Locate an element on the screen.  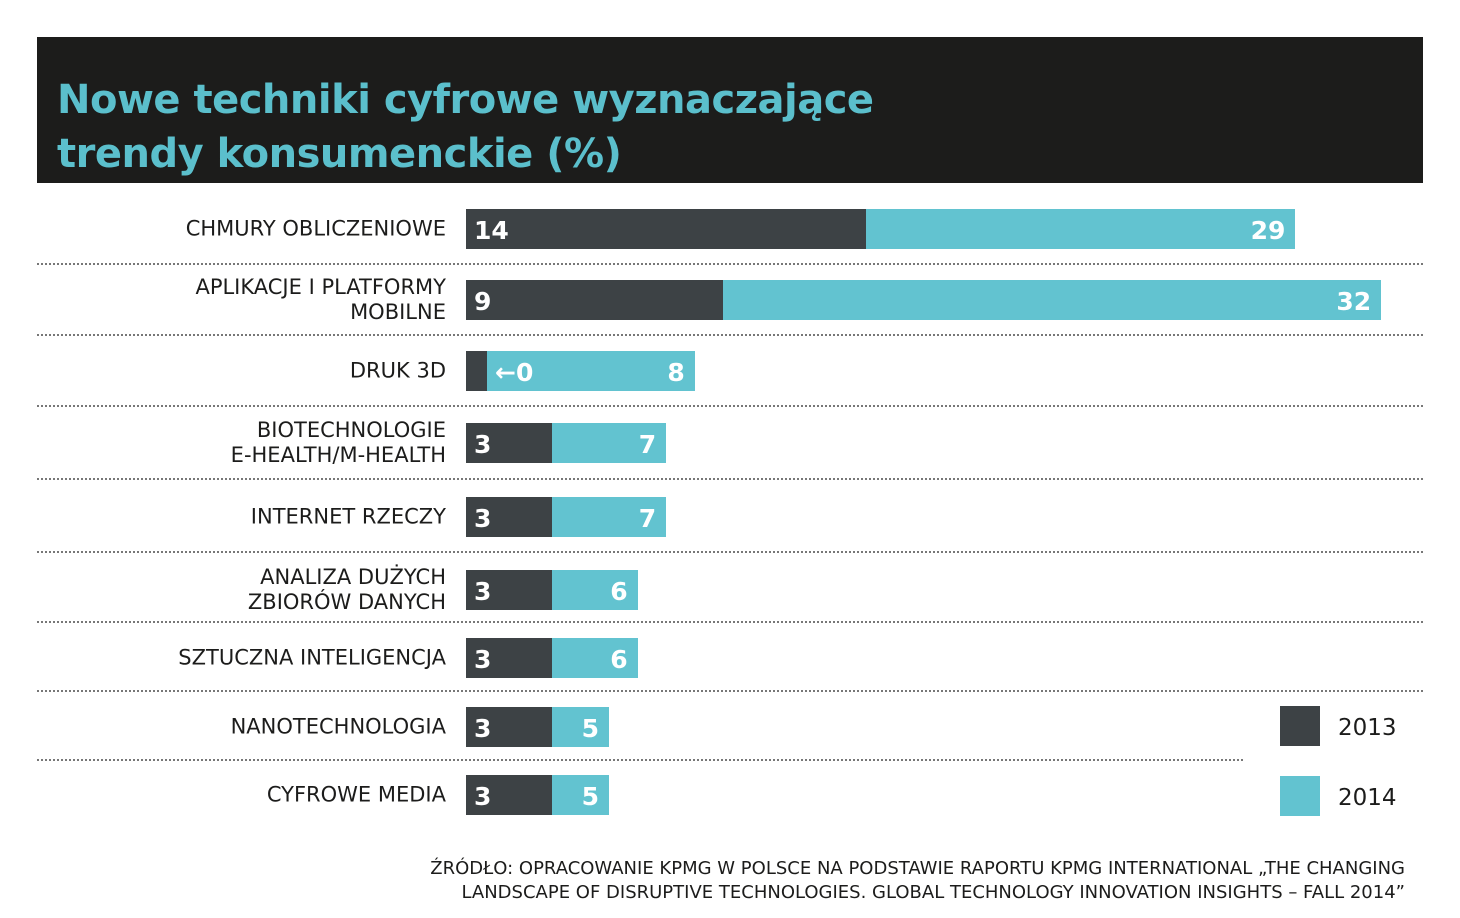
category-label: BIOTECHNOLOGIE E-HEALTH/M-HEALTH is located at coordinates (246, 443).